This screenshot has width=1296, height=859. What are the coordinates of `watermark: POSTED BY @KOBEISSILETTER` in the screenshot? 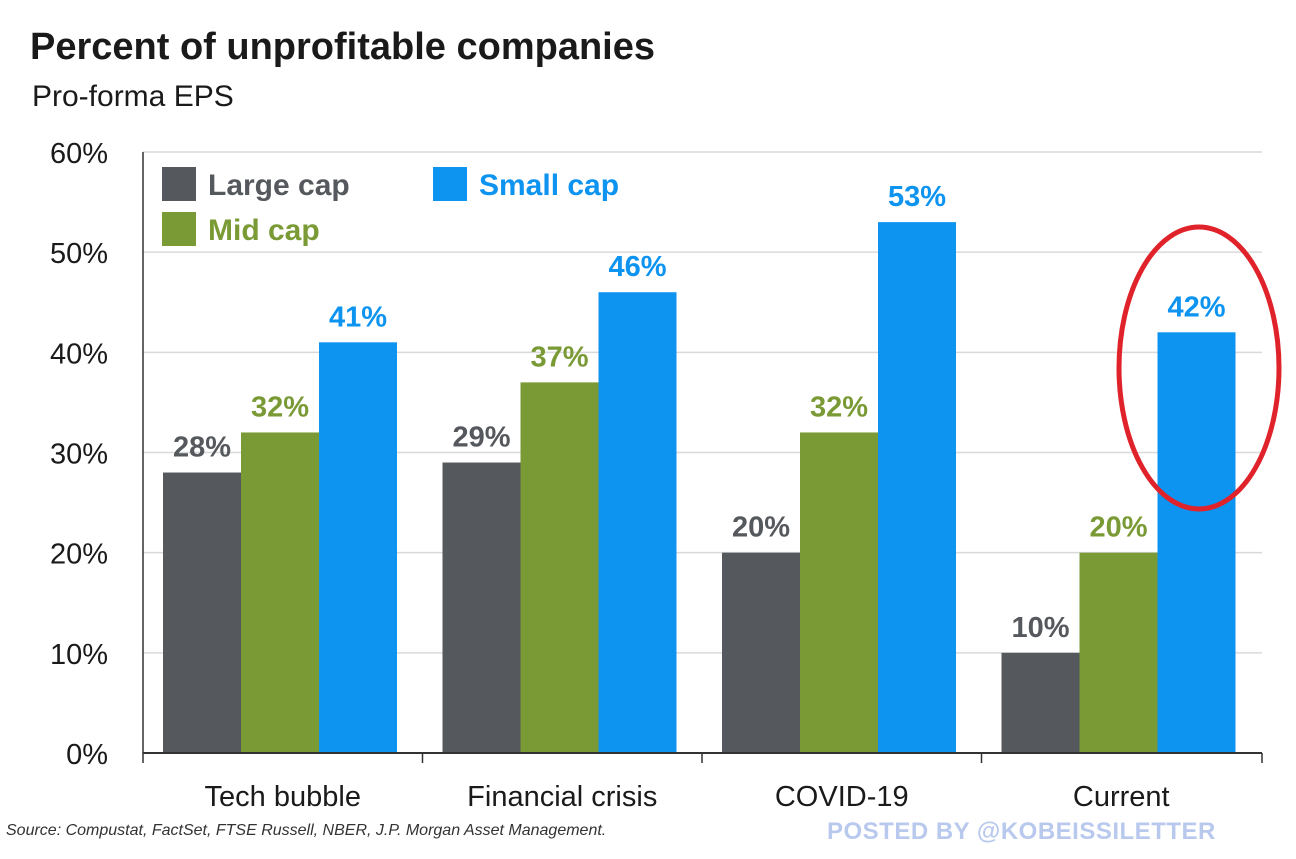 It's located at (1021, 831).